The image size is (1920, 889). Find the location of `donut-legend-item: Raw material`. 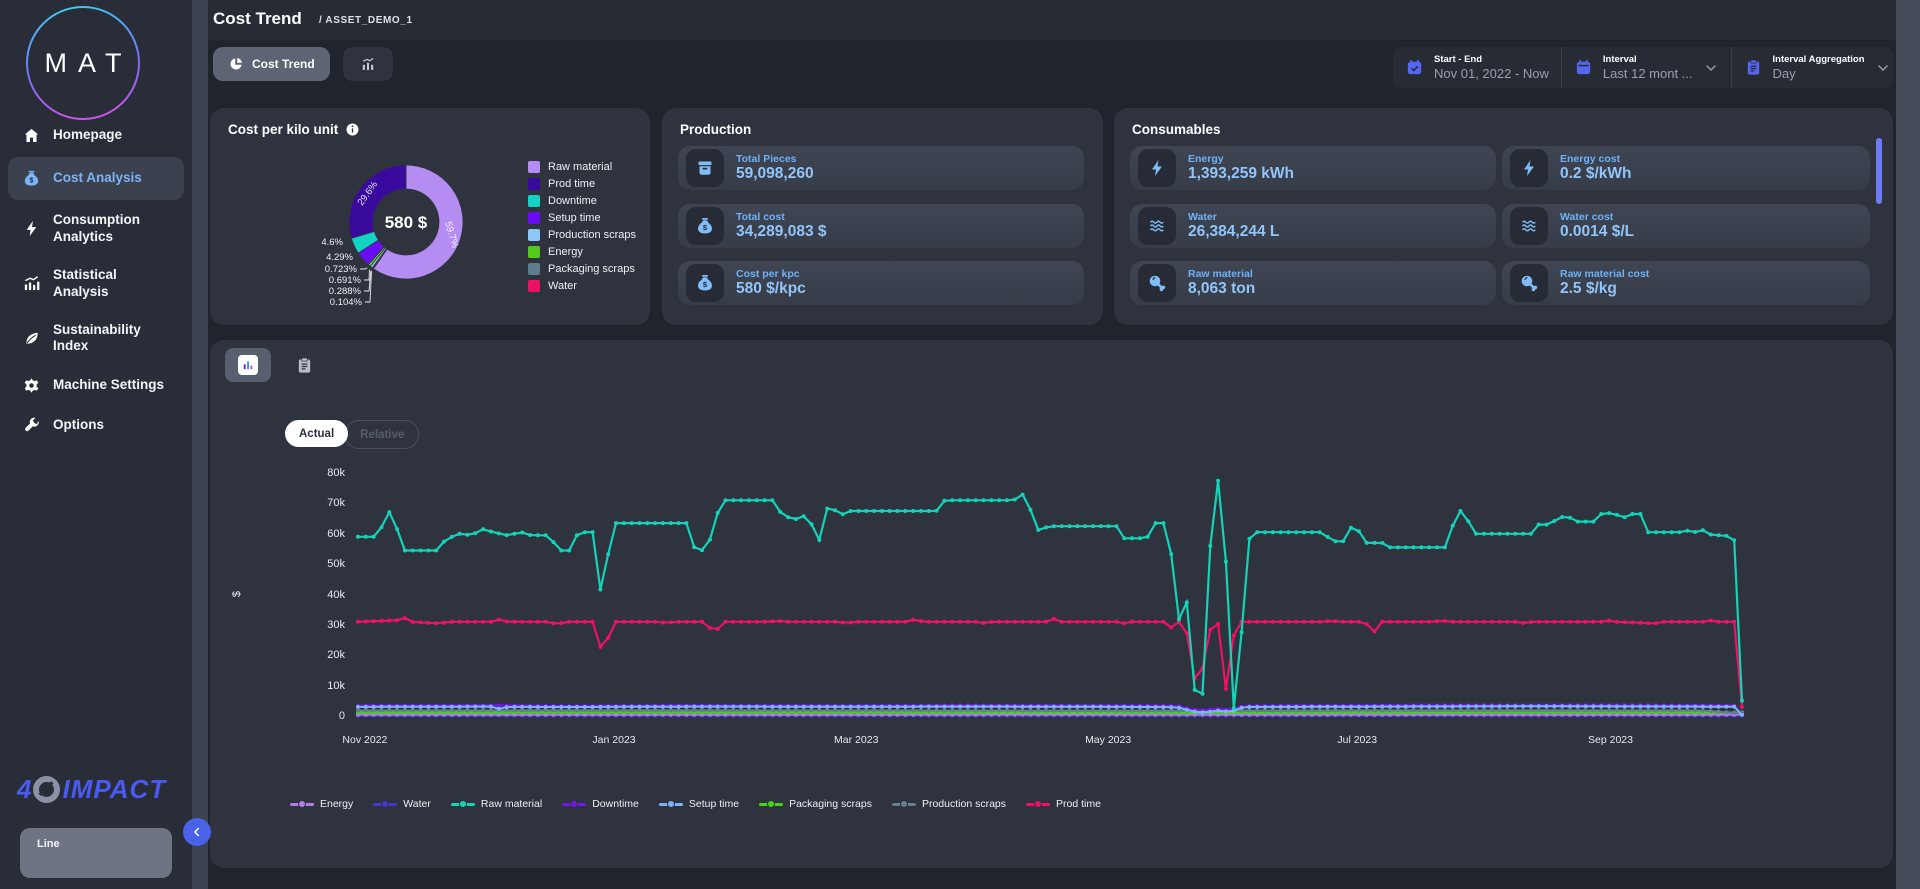

donut-legend-item: Raw material is located at coordinates (582, 167).